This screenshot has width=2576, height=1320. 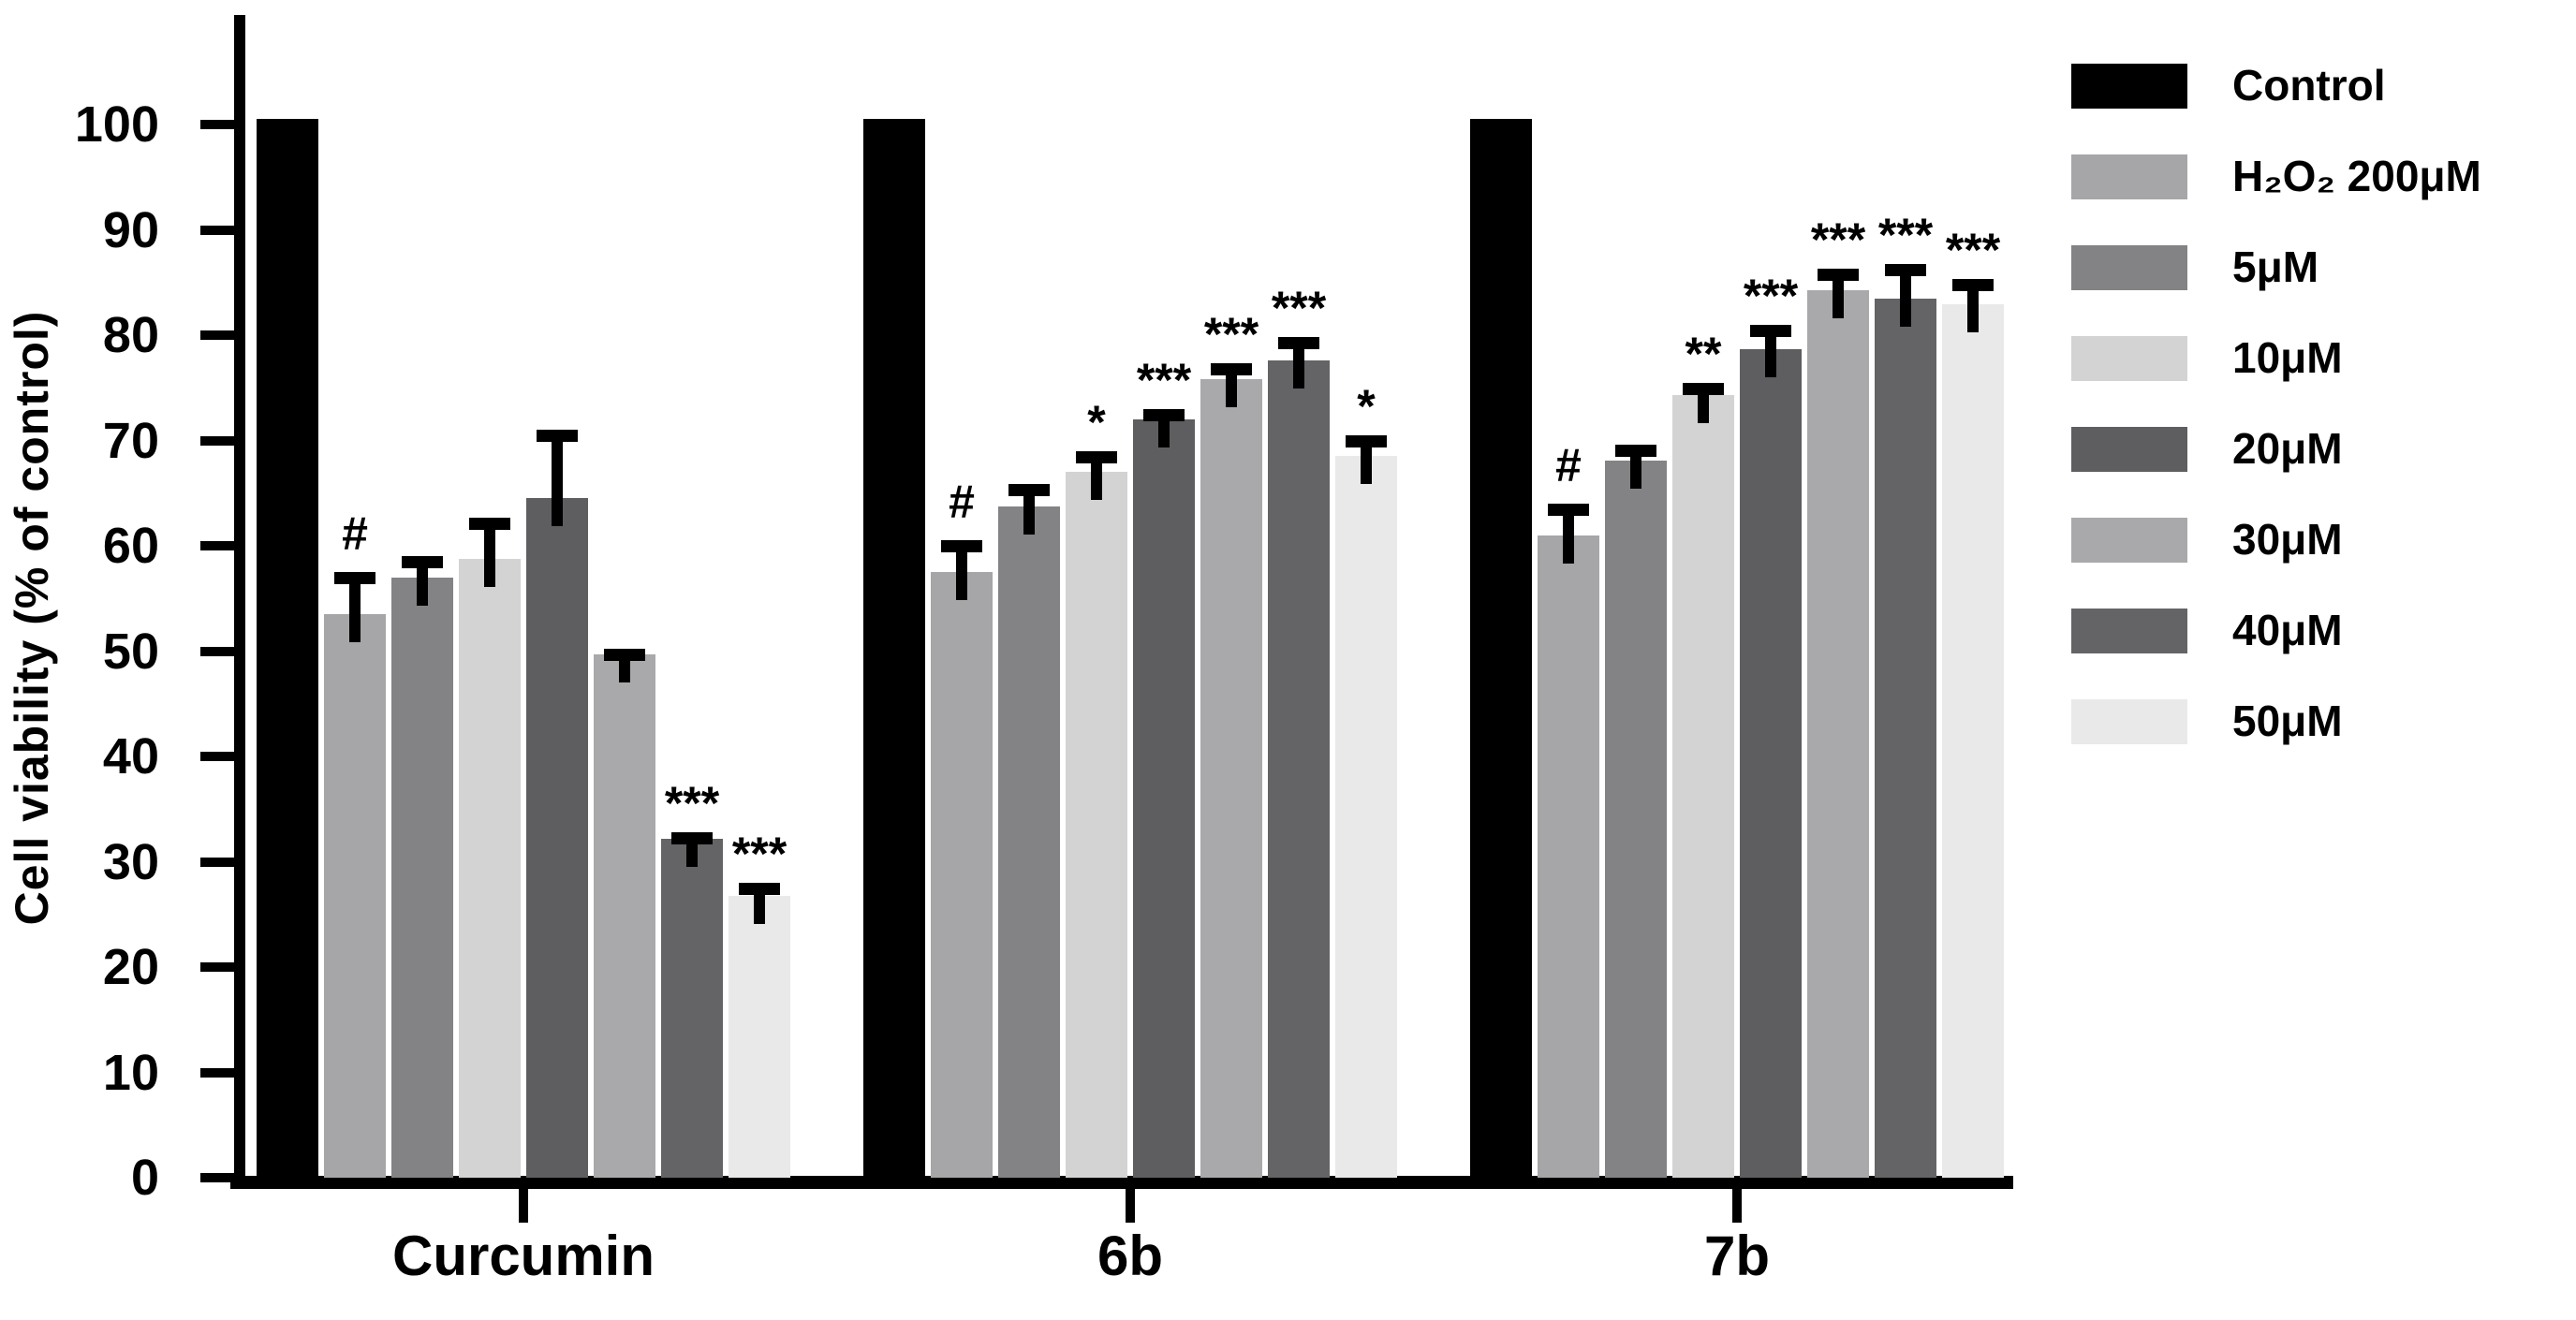 I want to click on legend-label-Control: Control, so click(x=2309, y=85).